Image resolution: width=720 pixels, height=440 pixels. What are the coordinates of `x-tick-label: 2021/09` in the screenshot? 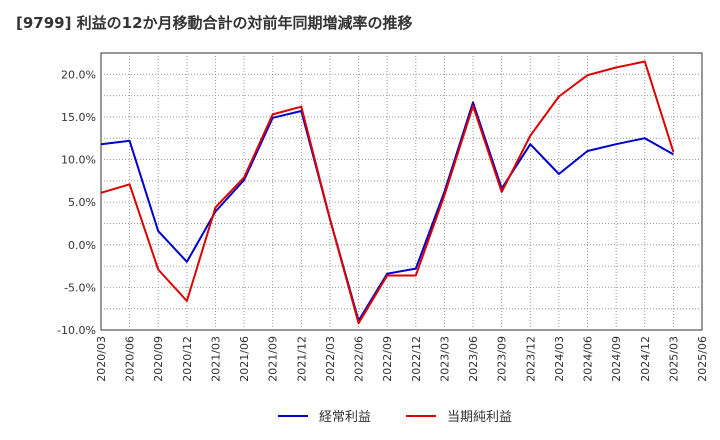 It's located at (273, 359).